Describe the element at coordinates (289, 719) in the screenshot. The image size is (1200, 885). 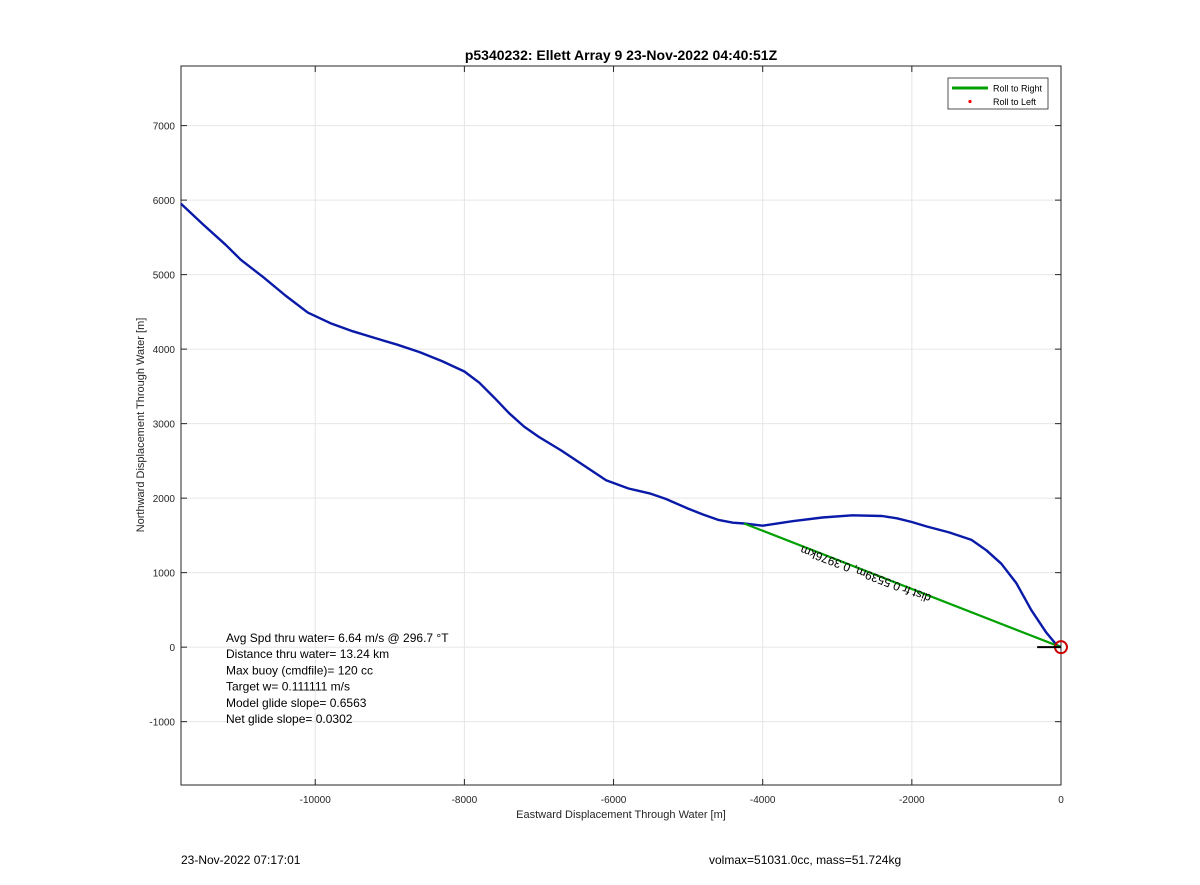
I see `info-line: Net glide slope= 0.0302` at that location.